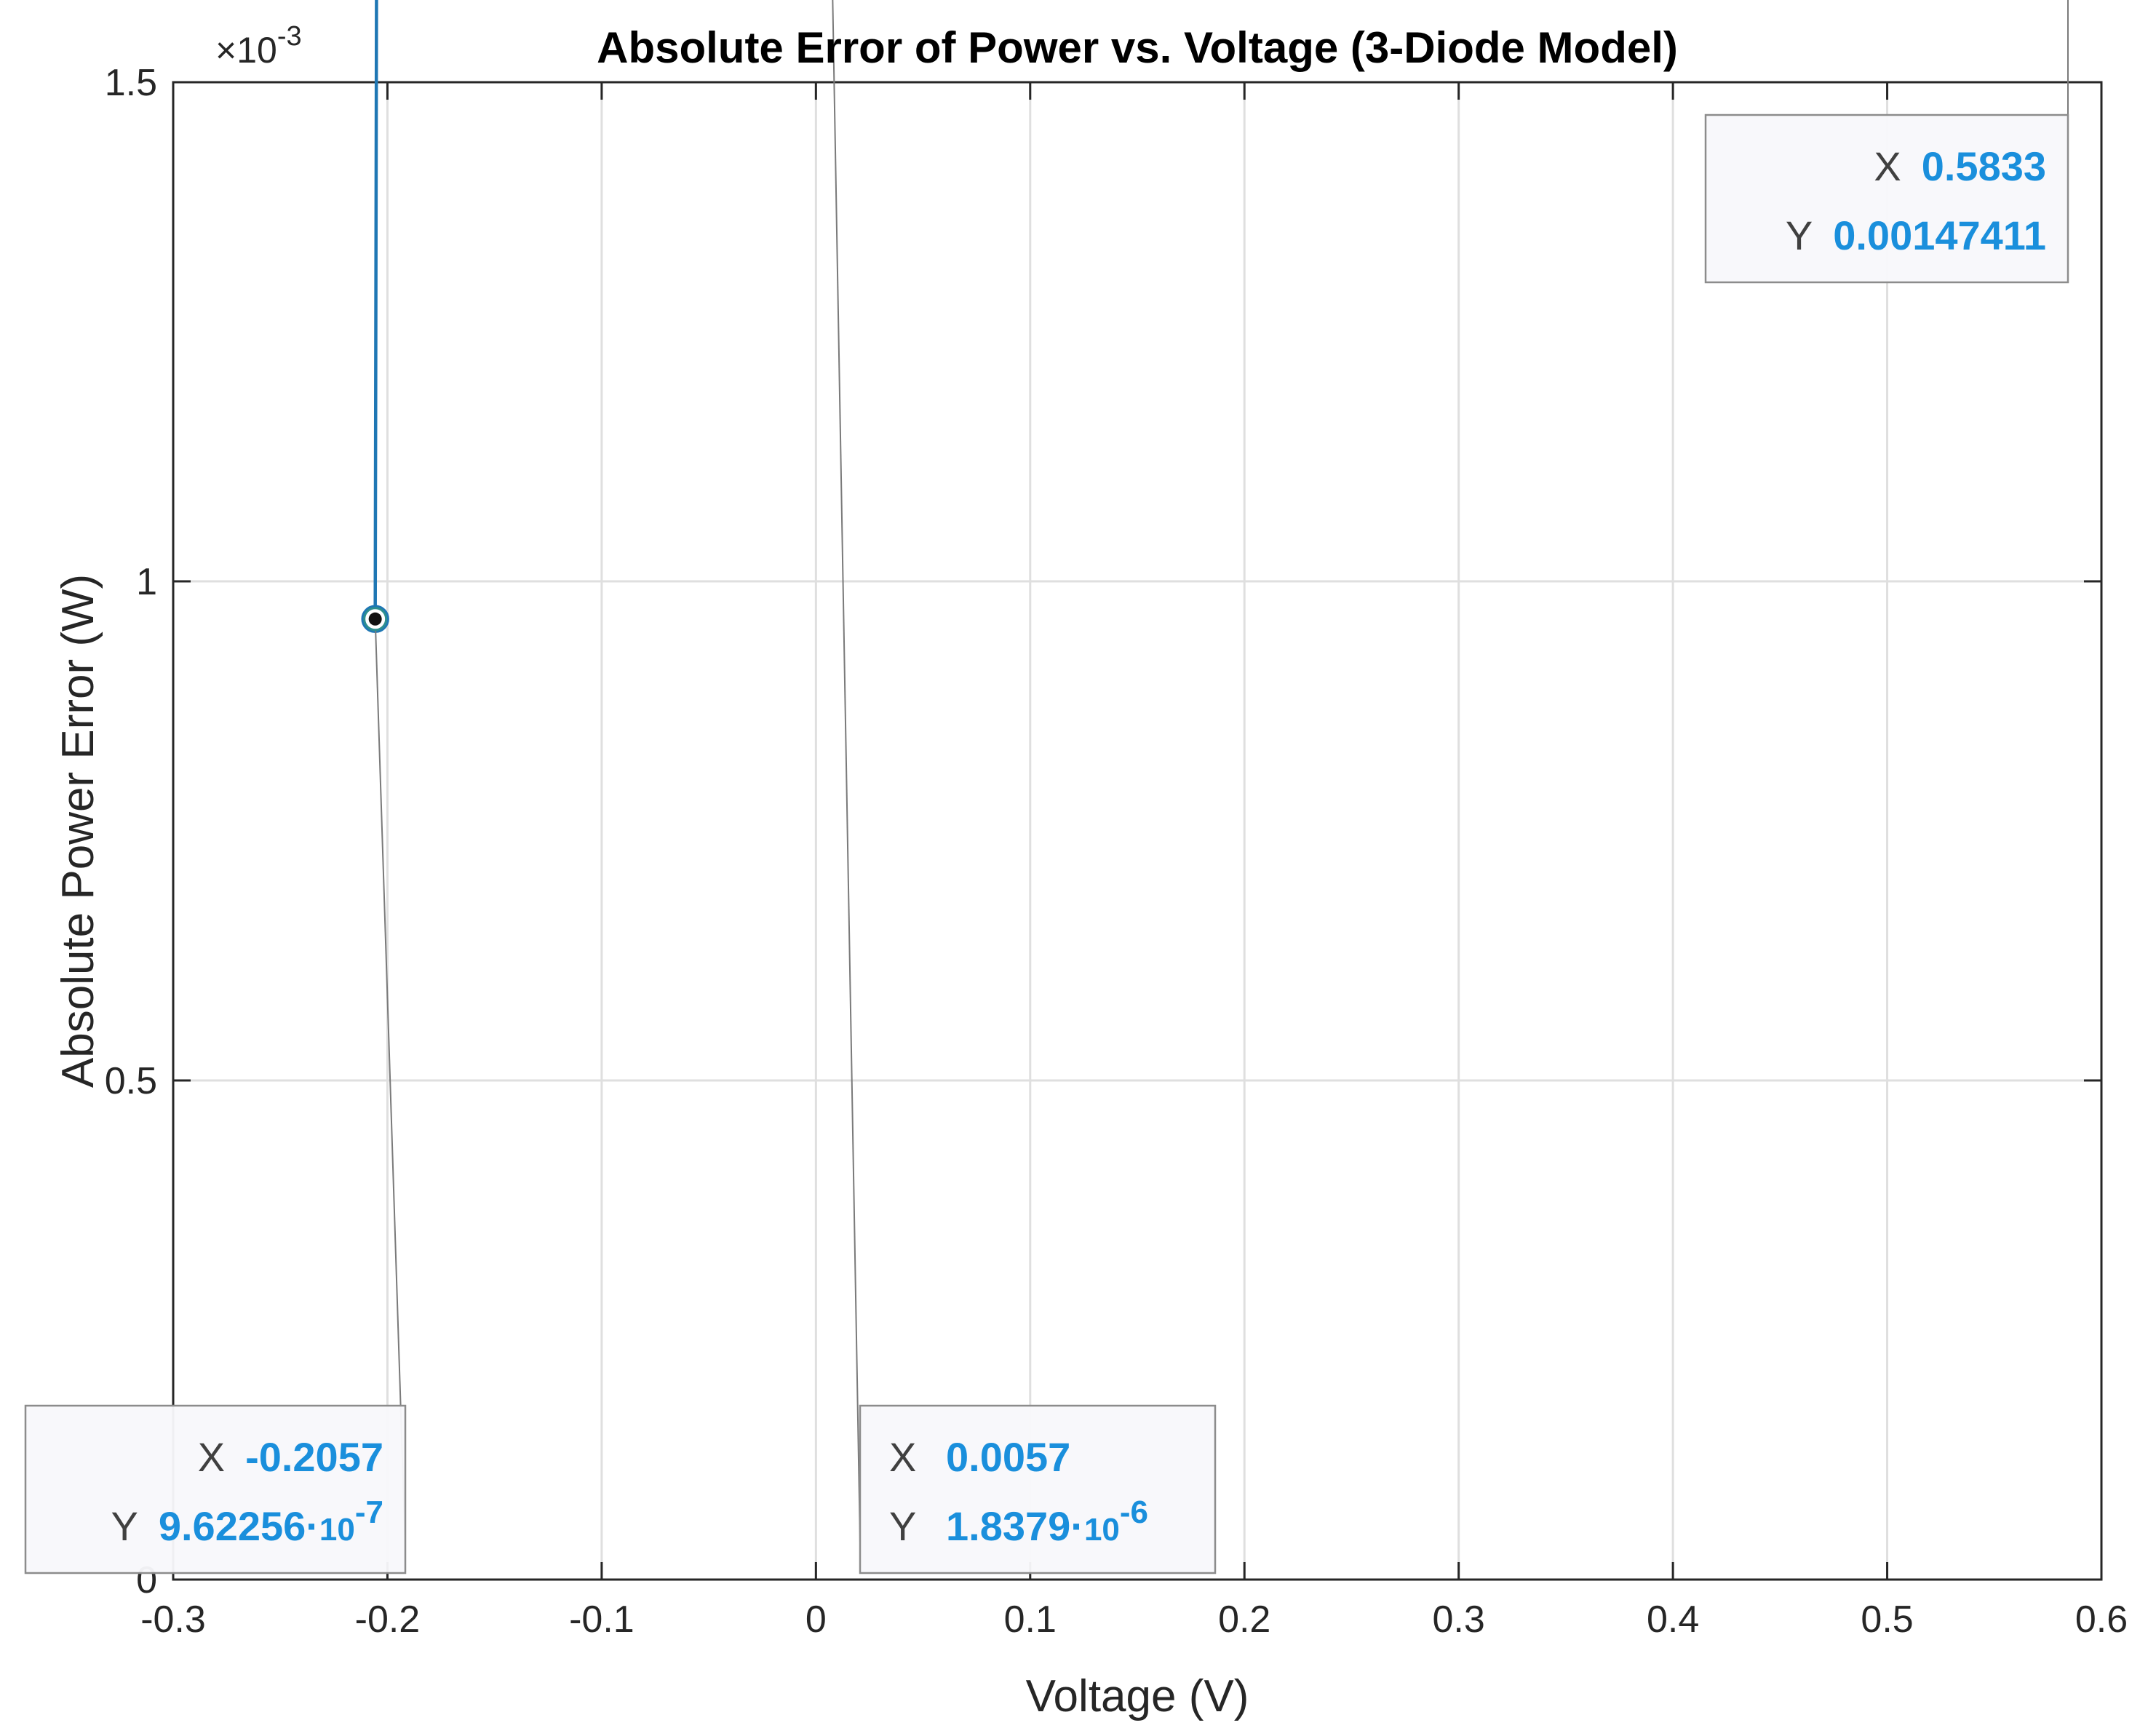 This screenshot has width=2156, height=1736. Describe the element at coordinates (369, 1512) in the screenshot. I see `datatip-y-exponent: -7` at that location.